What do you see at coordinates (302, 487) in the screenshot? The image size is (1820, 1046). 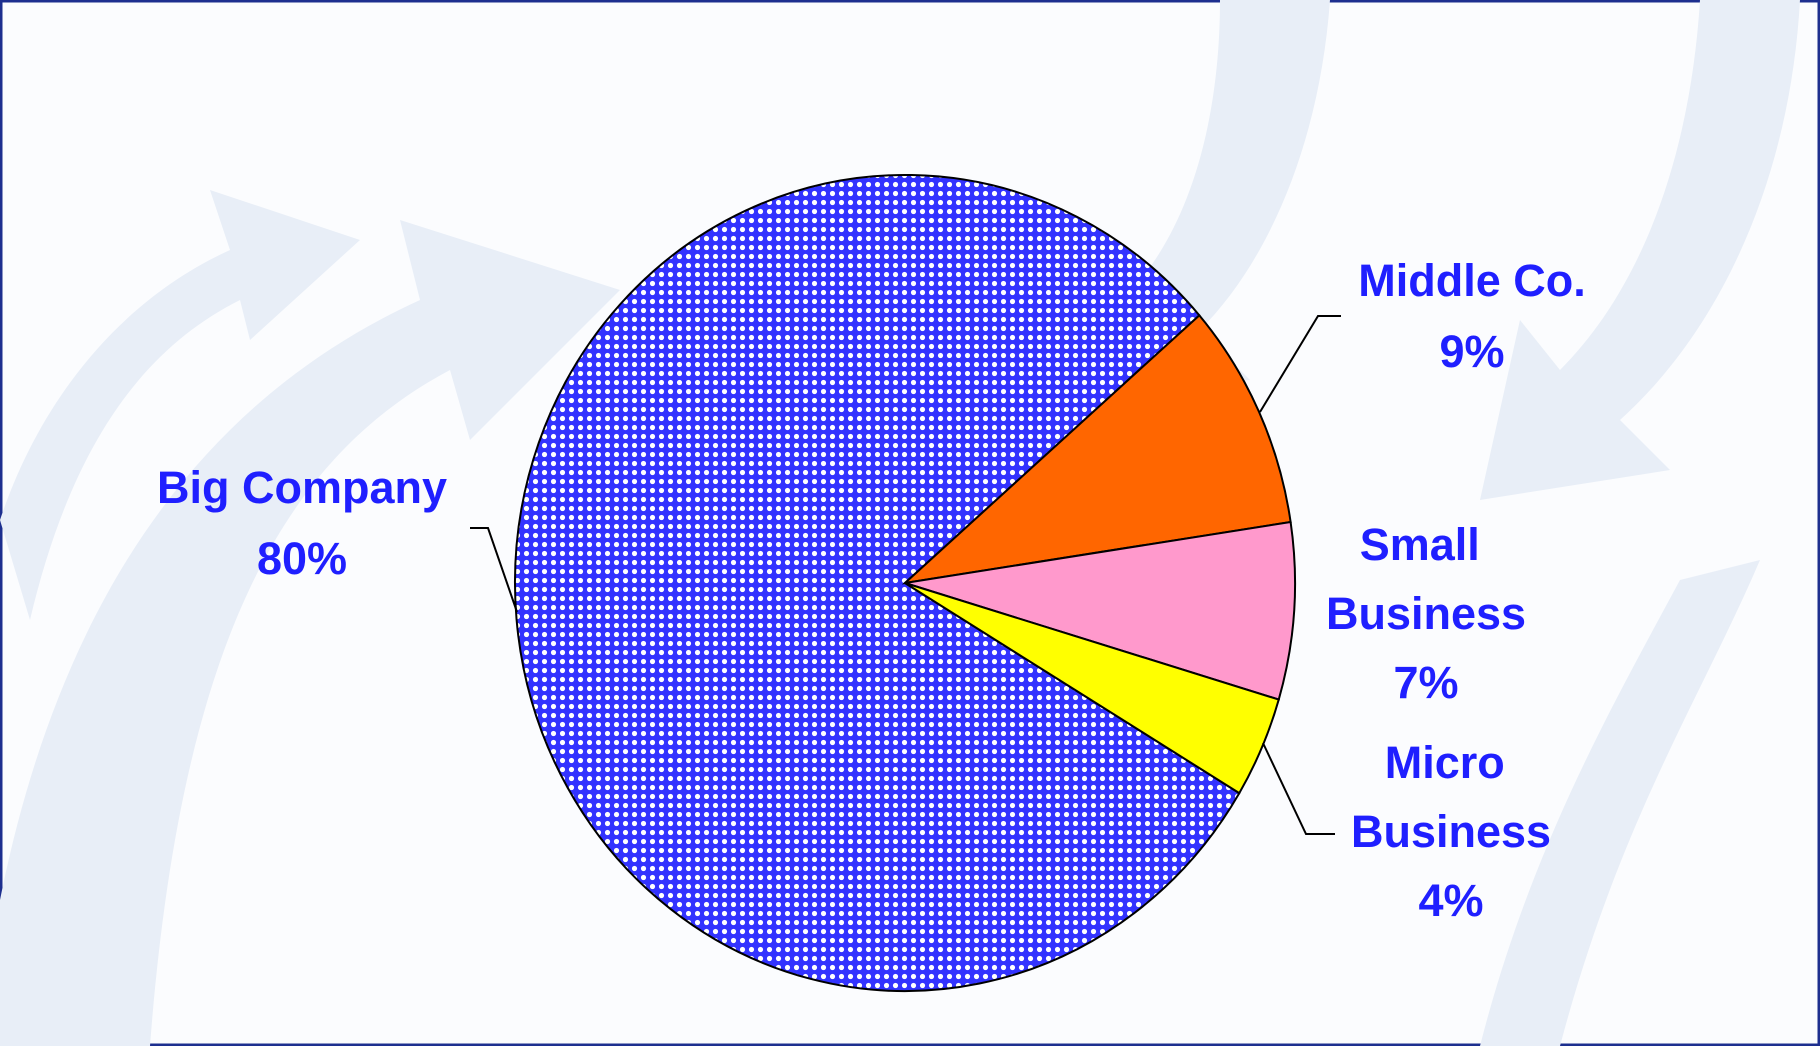 I see `slice-label: Big Company` at bounding box center [302, 487].